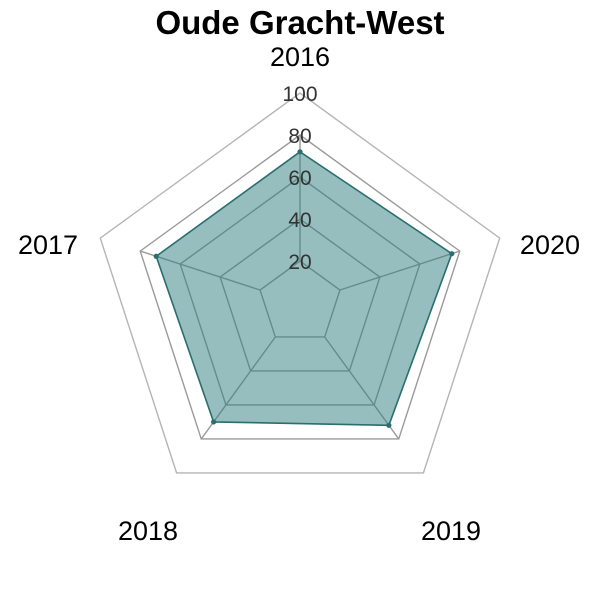 The image size is (600, 600). I want to click on radial-tick-labels: 20 40 60 80 100, so click(299, 178).